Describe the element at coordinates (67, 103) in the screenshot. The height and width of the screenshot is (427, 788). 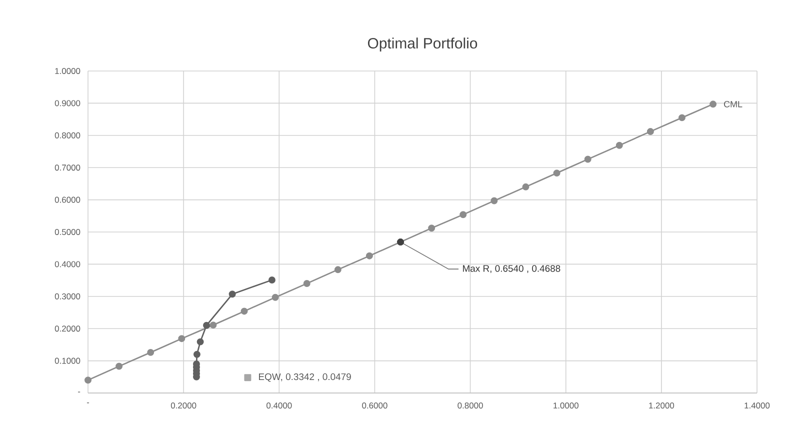
I see `y-tick-label: 0.9000` at that location.